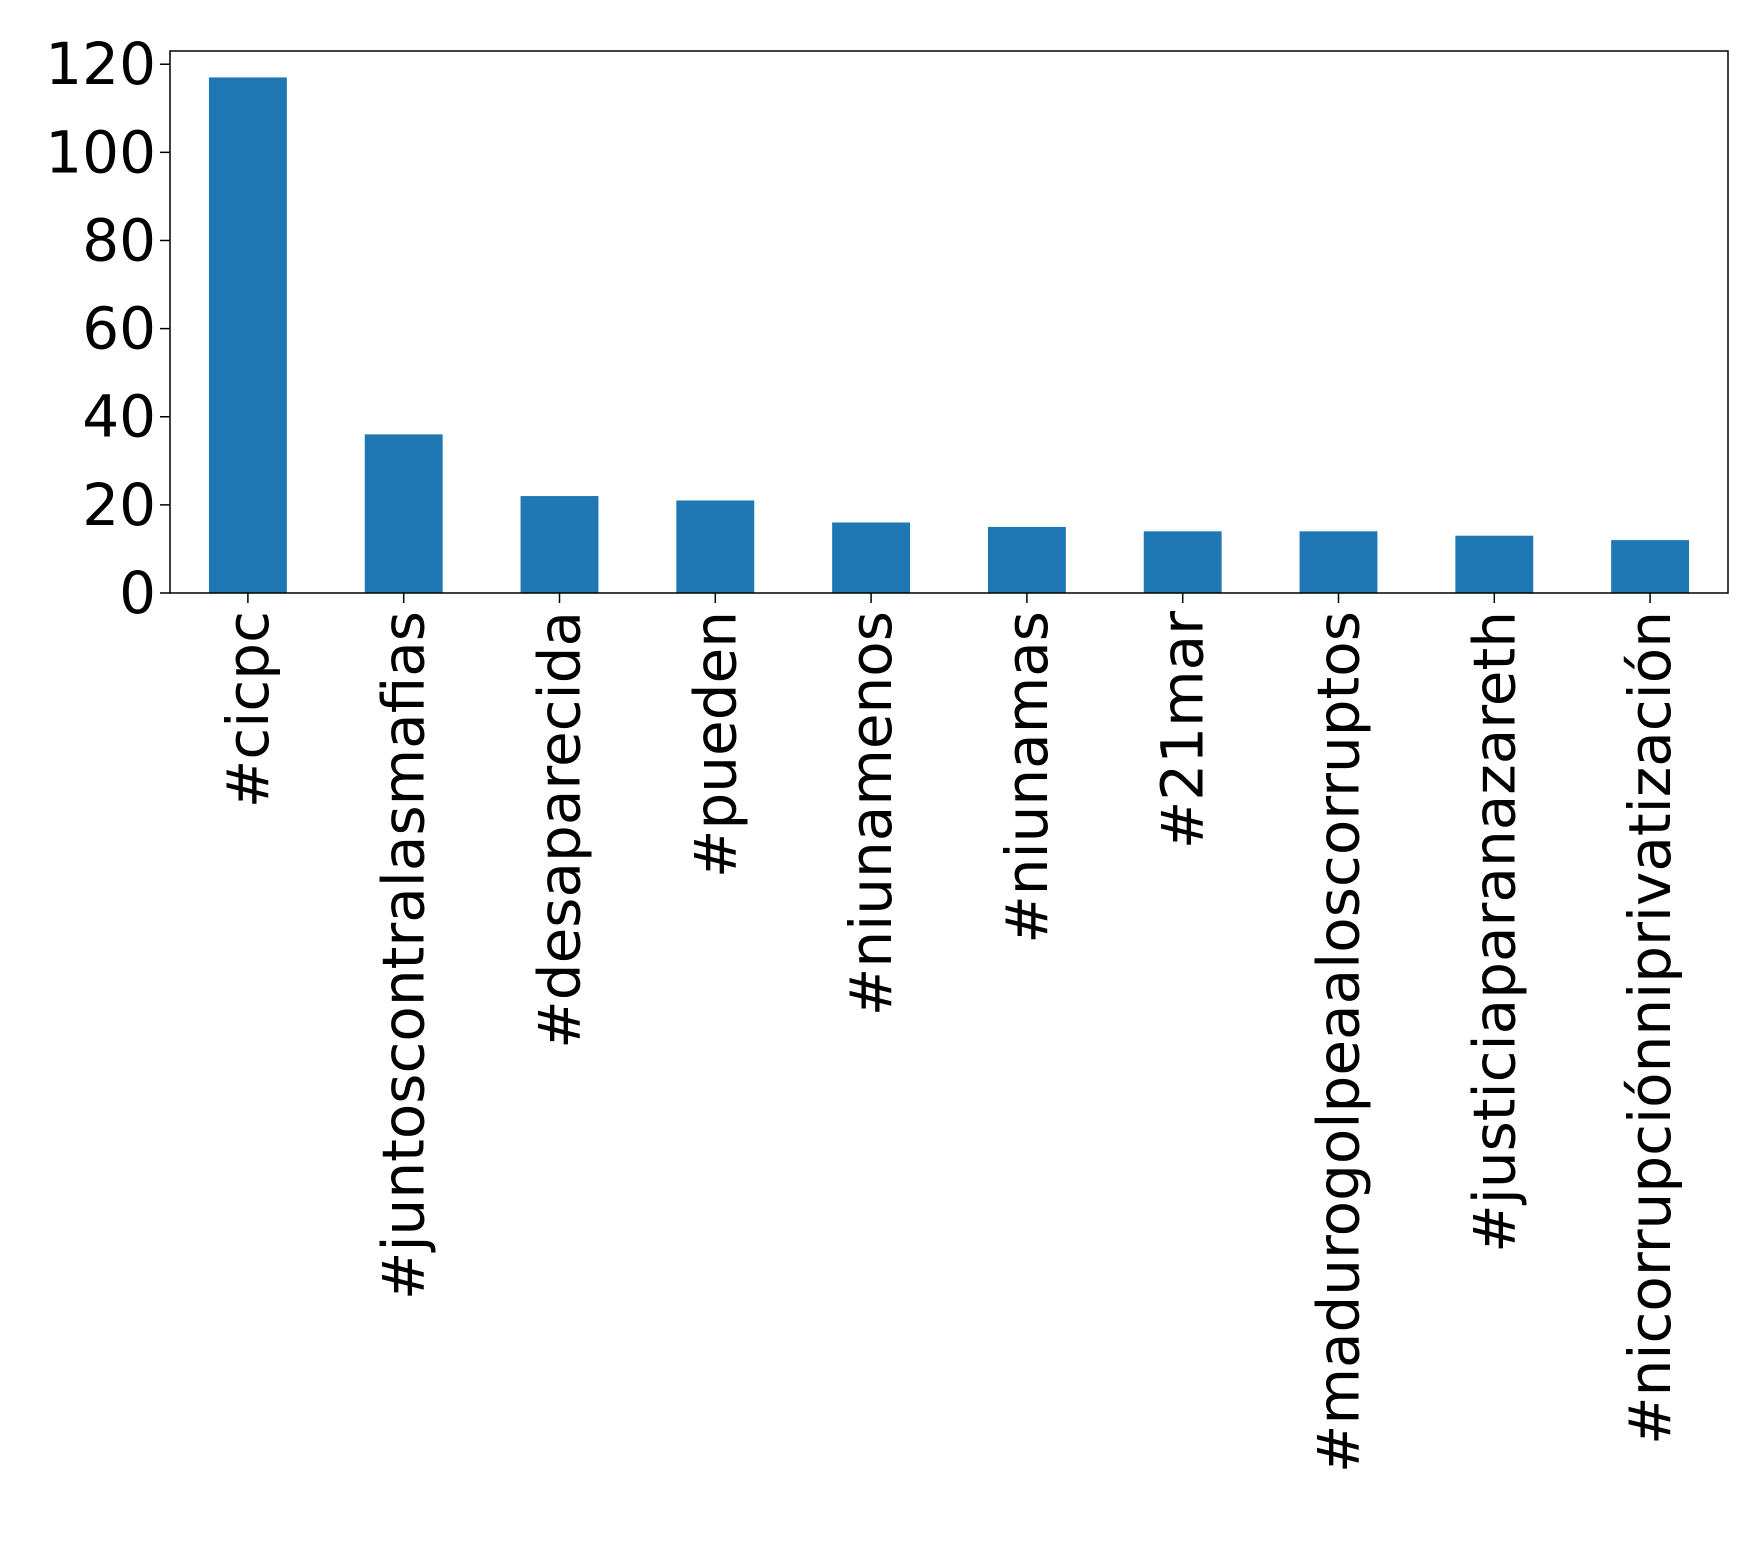 The height and width of the screenshot is (1568, 1758). I want to click on x-tick-label-0: #cicpc, so click(248, 709).